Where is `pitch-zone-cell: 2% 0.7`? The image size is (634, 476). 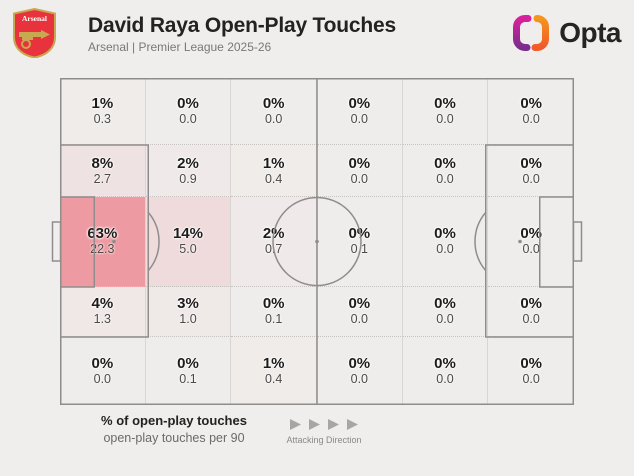
pitch-zone-cell: 2% 0.7 is located at coordinates (274, 242).